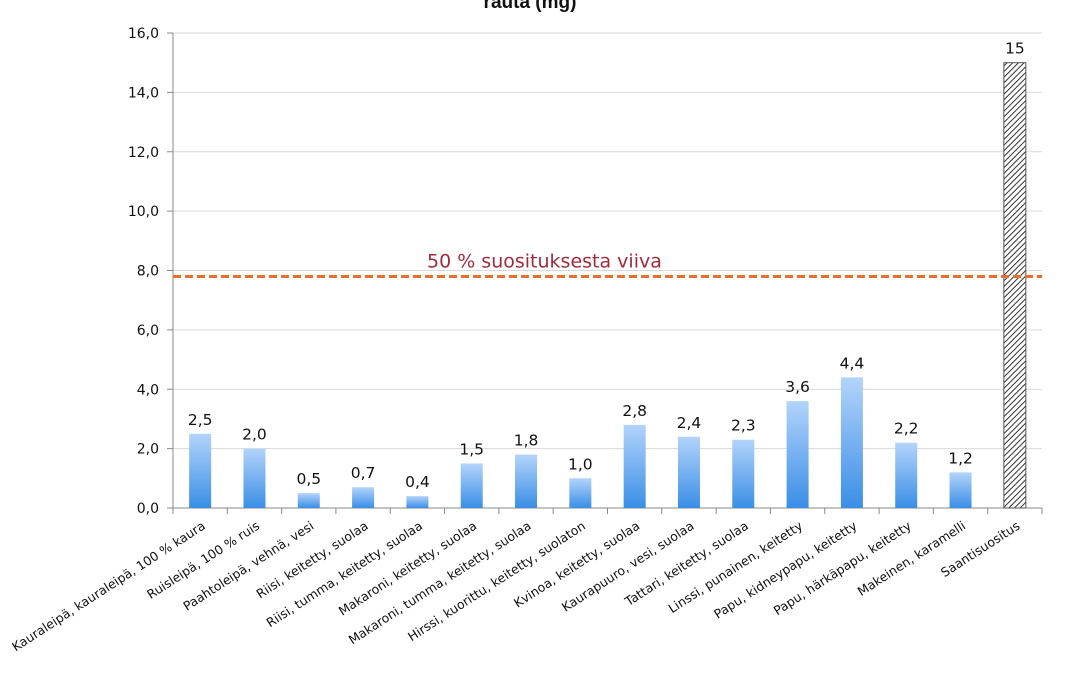  Describe the element at coordinates (906, 429) in the screenshot. I see `data-label: 2,2` at that location.